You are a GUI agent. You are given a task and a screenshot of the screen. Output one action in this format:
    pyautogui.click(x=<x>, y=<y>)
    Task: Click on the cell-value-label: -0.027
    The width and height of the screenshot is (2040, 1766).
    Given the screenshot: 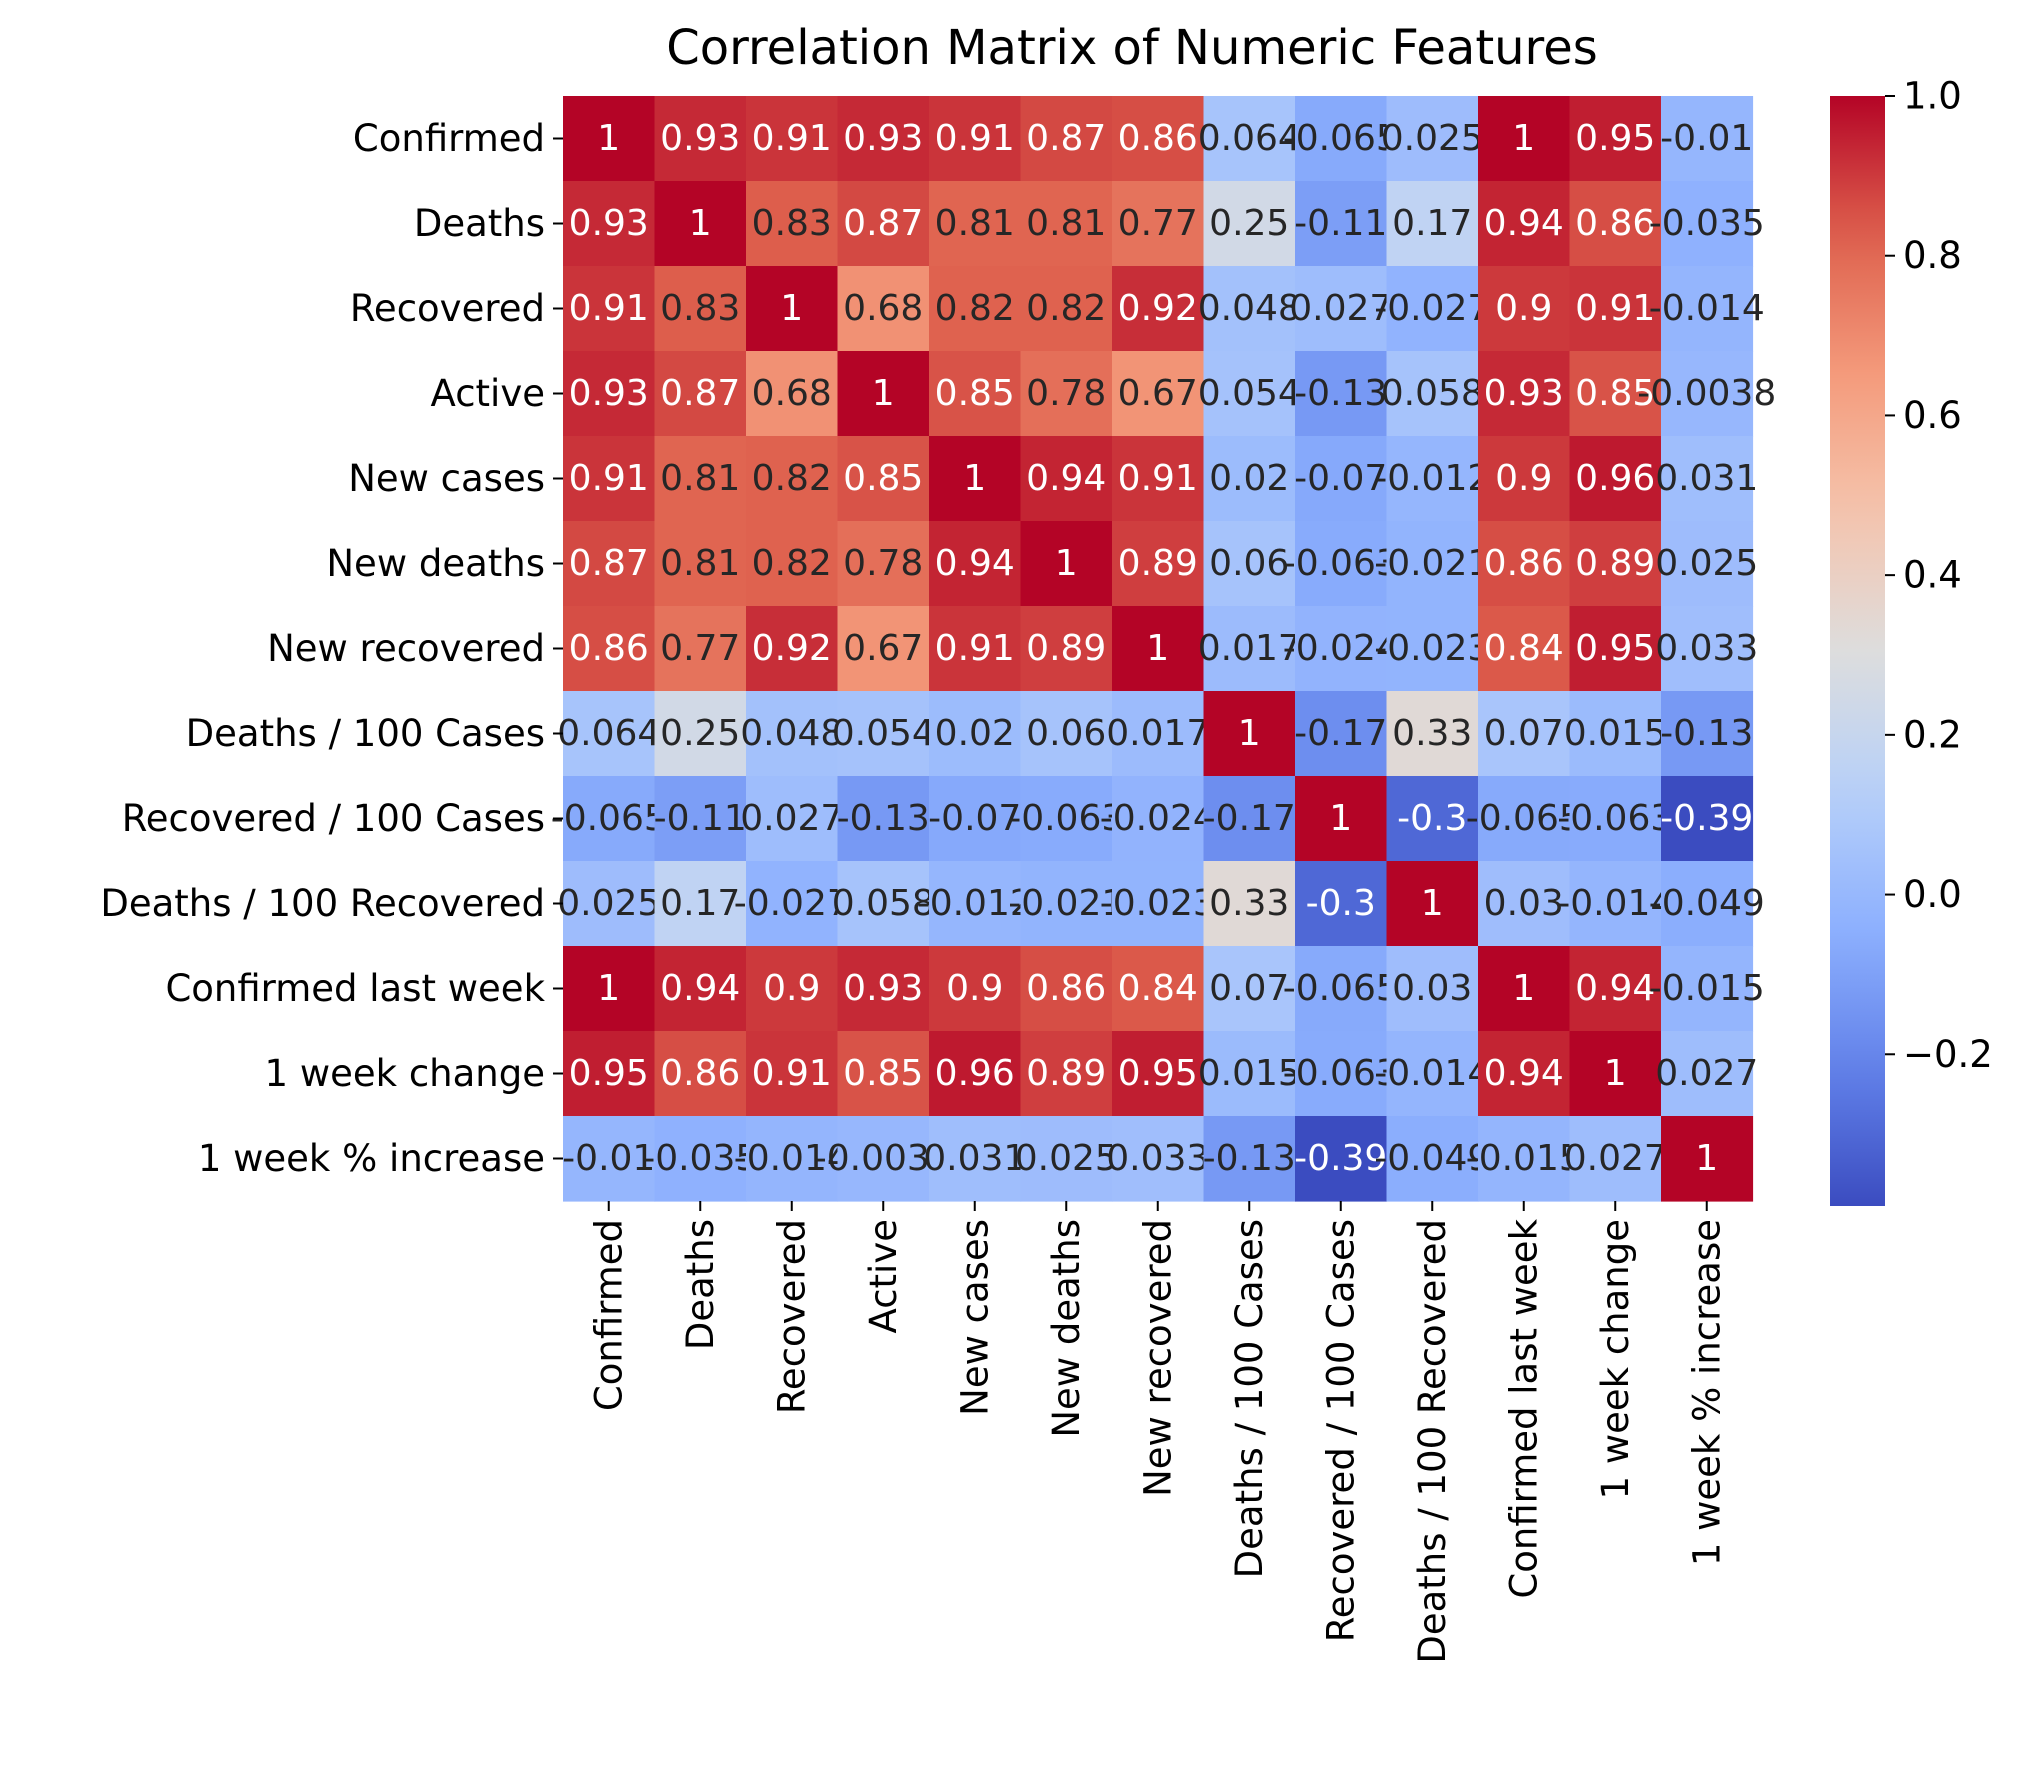 What is the action you would take?
    pyautogui.click(x=792, y=903)
    